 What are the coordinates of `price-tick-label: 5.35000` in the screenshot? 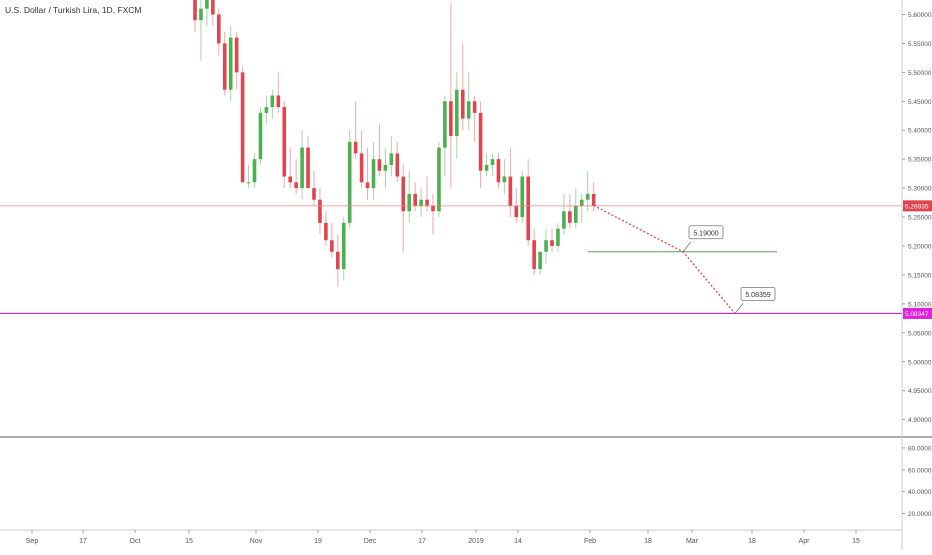 It's located at (920, 160).